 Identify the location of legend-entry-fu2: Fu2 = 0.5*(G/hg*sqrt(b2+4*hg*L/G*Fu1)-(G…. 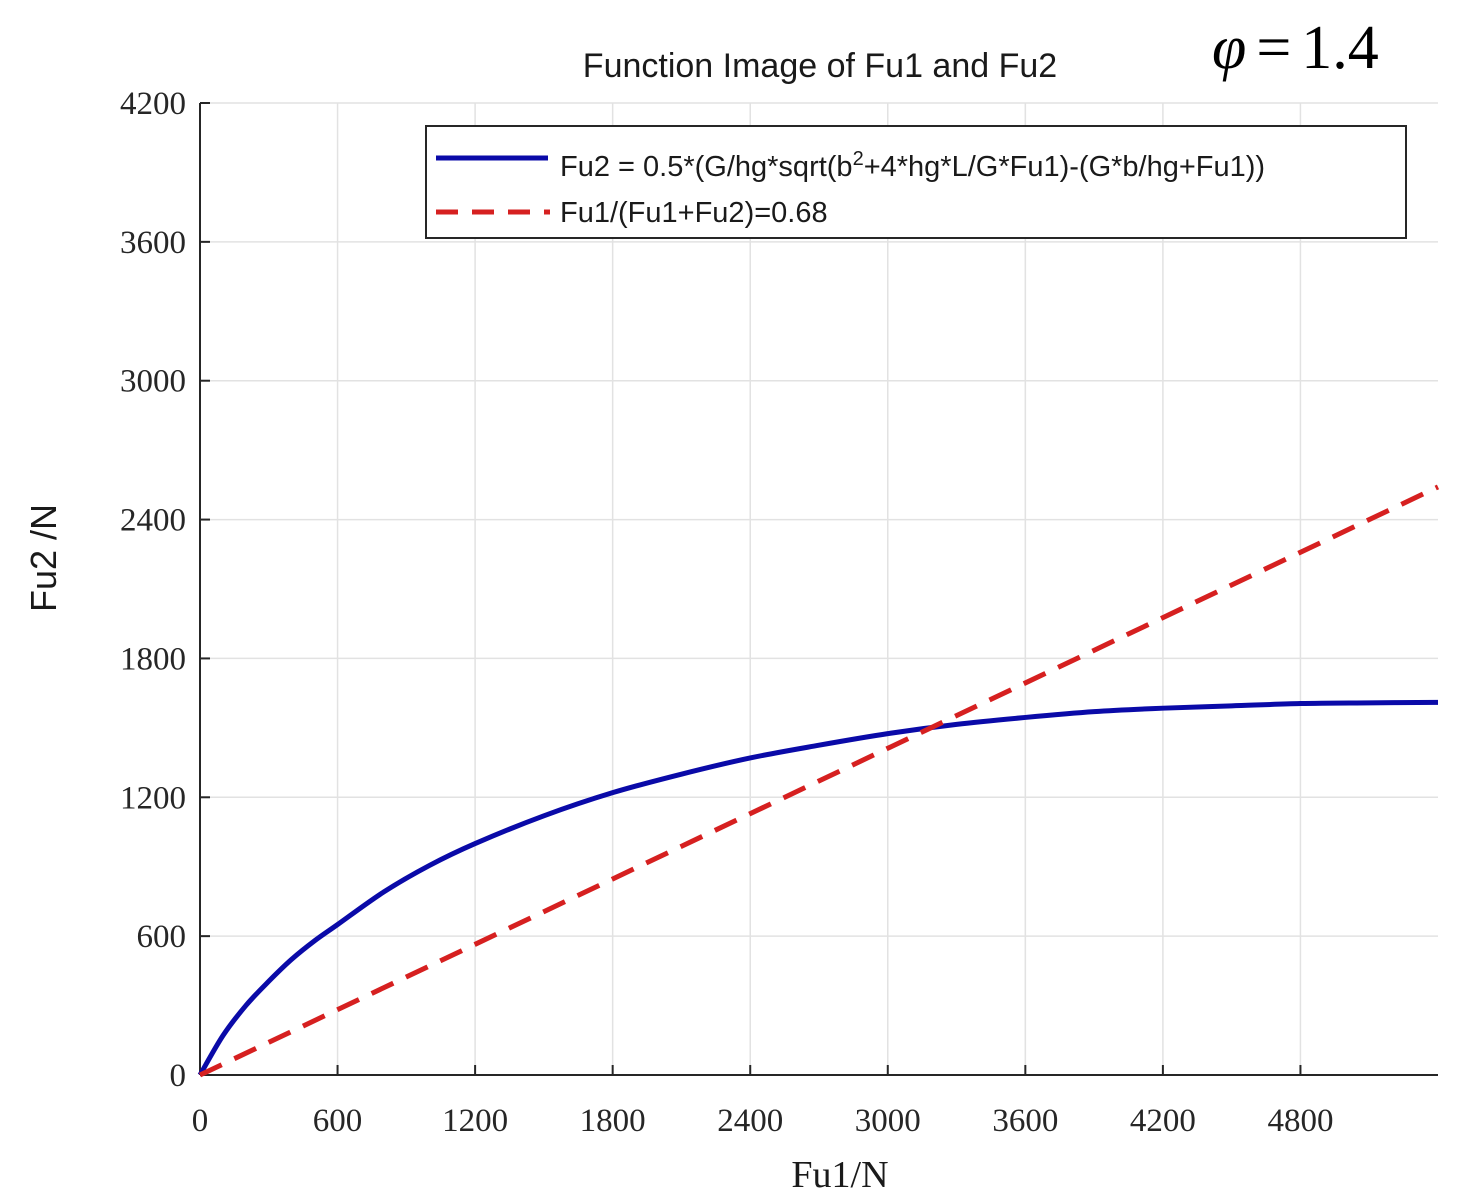
(912, 165).